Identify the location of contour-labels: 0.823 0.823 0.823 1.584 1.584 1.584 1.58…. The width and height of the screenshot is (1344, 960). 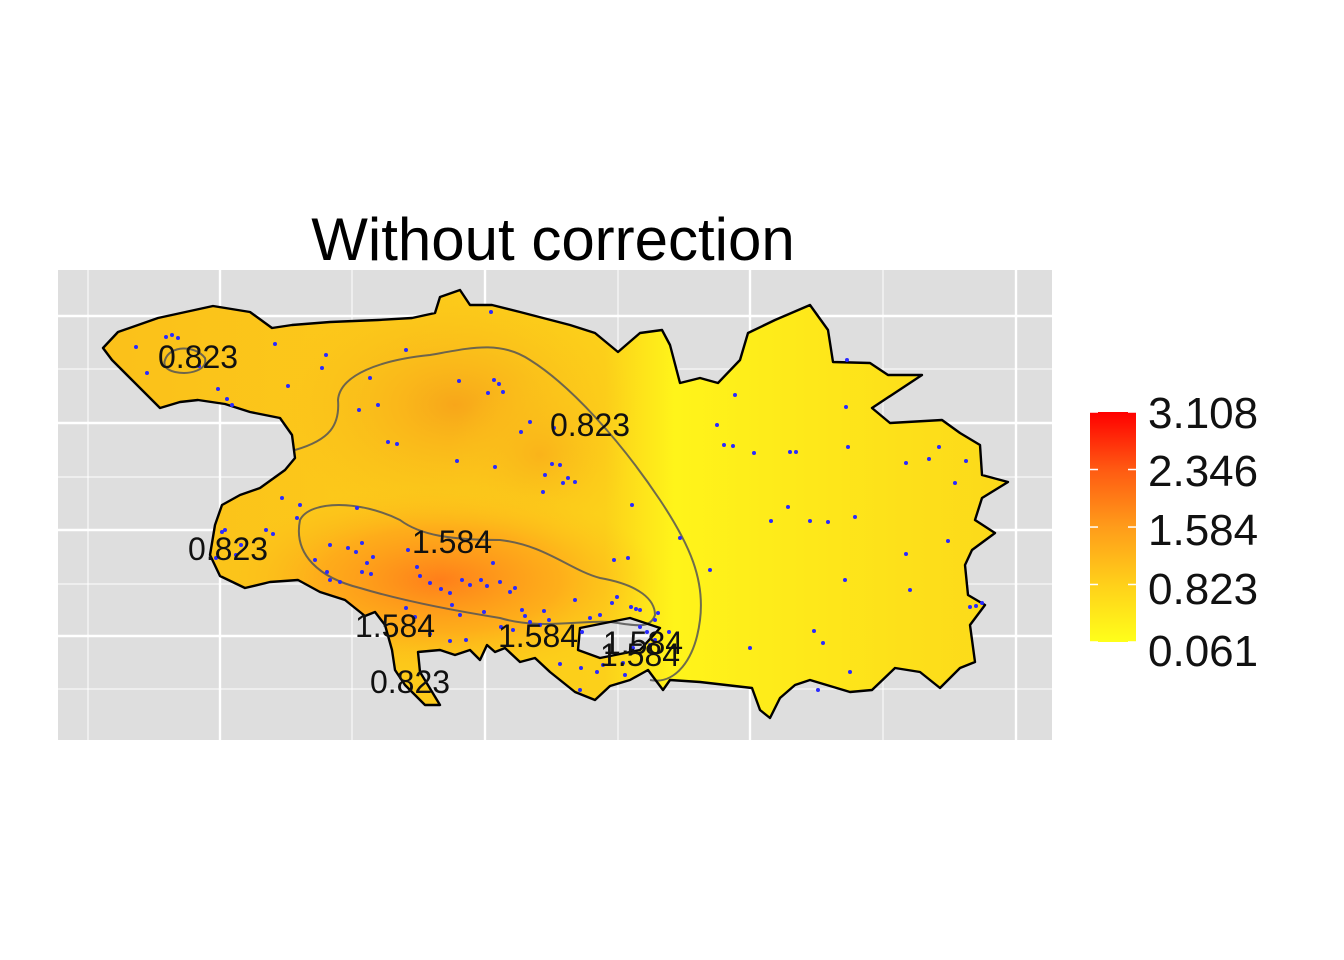
(420, 519).